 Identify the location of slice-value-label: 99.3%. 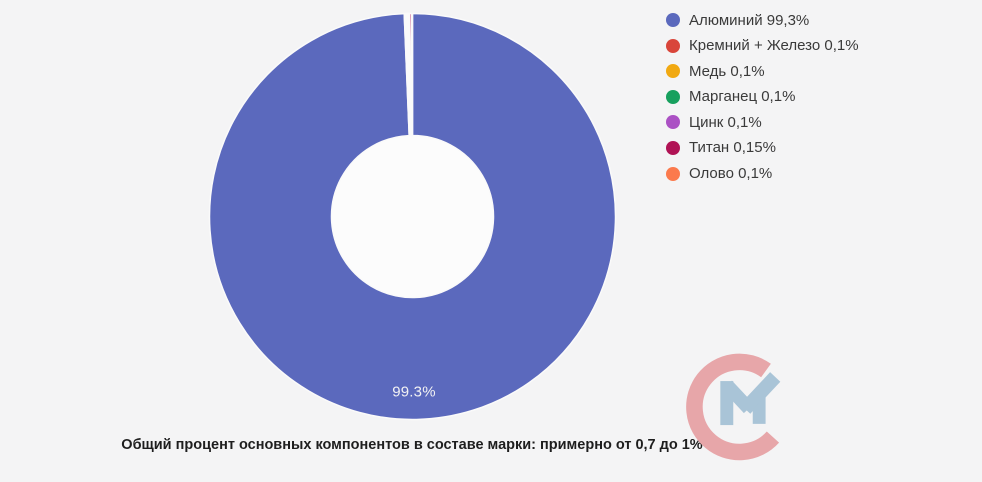
(414, 392).